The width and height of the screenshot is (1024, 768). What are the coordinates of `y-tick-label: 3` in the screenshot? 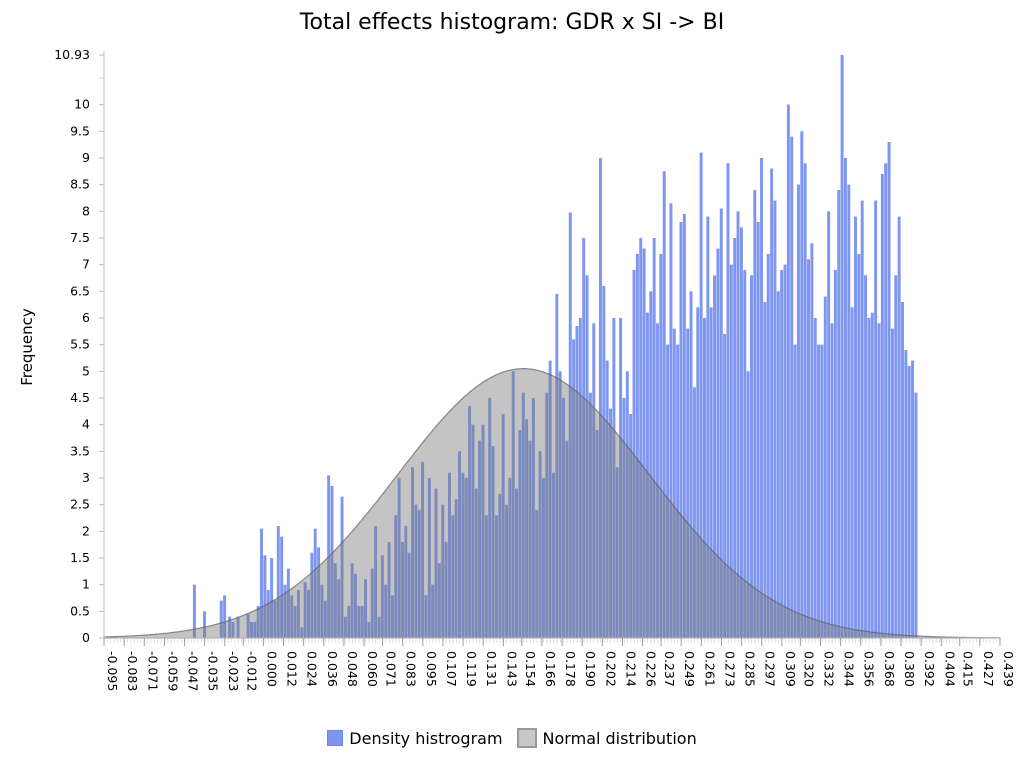 It's located at (86, 477).